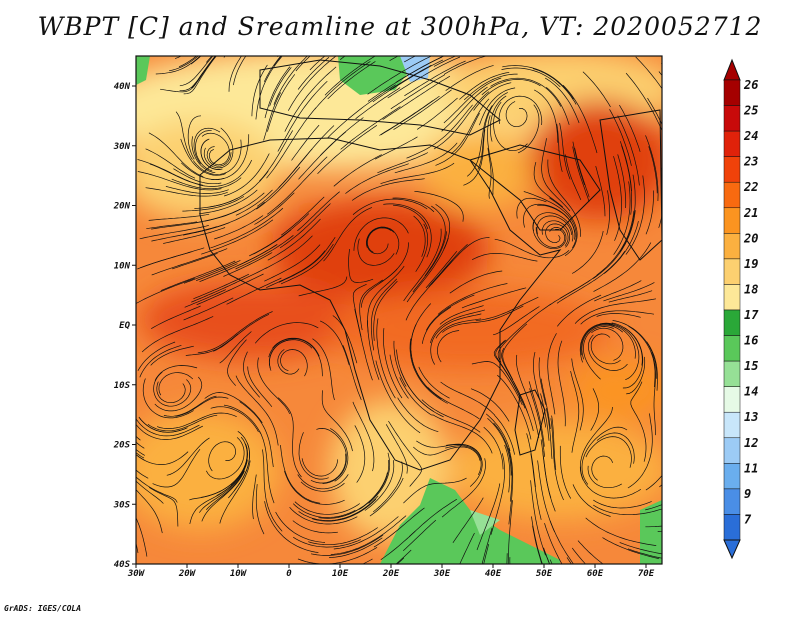 Image resolution: width=800 pixels, height=618 pixels. What do you see at coordinates (289, 574) in the screenshot?
I see `lon-tick-label: 0` at bounding box center [289, 574].